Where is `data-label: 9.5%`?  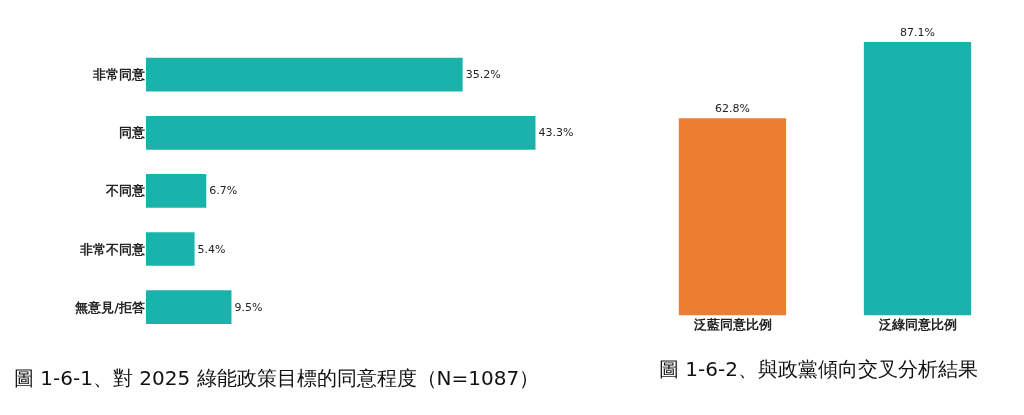
data-label: 9.5% is located at coordinates (248, 307).